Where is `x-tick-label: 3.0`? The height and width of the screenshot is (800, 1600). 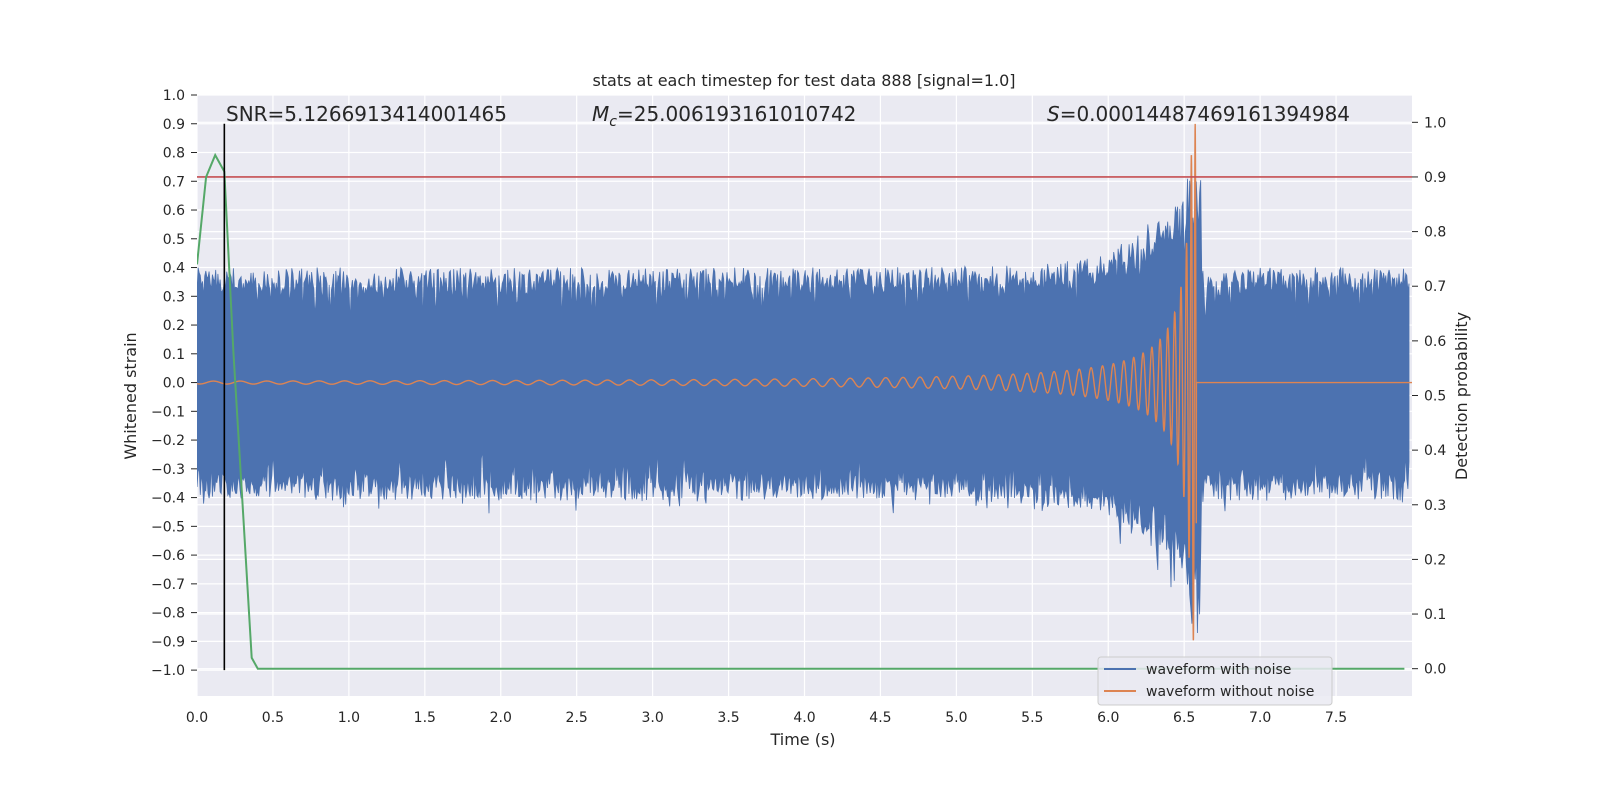
x-tick-label: 3.0 is located at coordinates (652, 718).